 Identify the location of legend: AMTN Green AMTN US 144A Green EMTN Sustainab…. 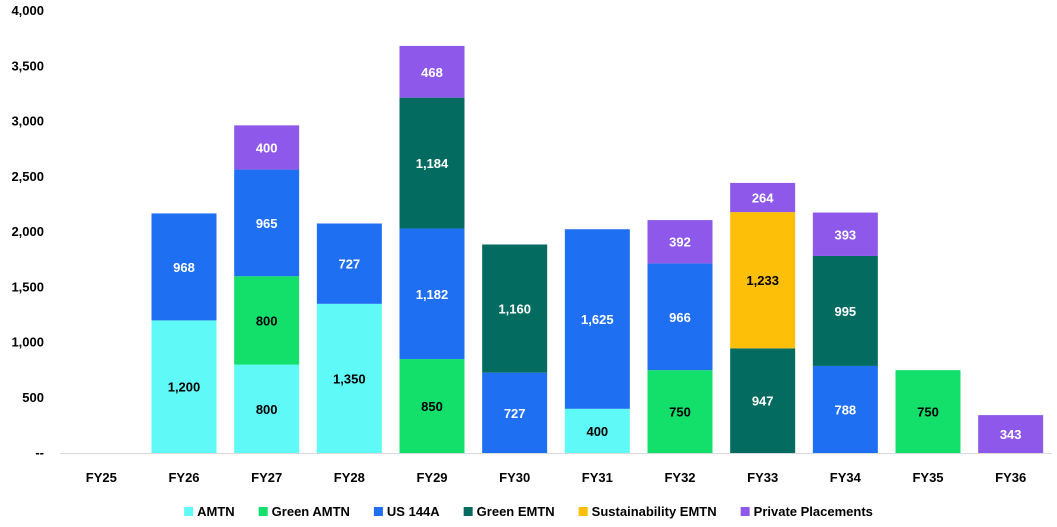
(528, 511).